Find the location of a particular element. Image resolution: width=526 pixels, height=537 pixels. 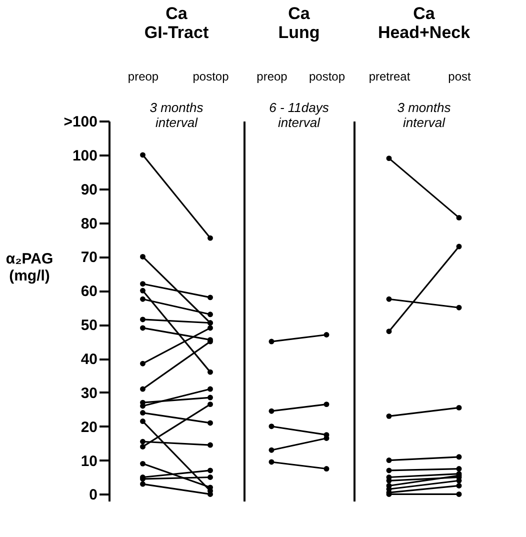

y-tick-label: 10 is located at coordinates (89, 461).